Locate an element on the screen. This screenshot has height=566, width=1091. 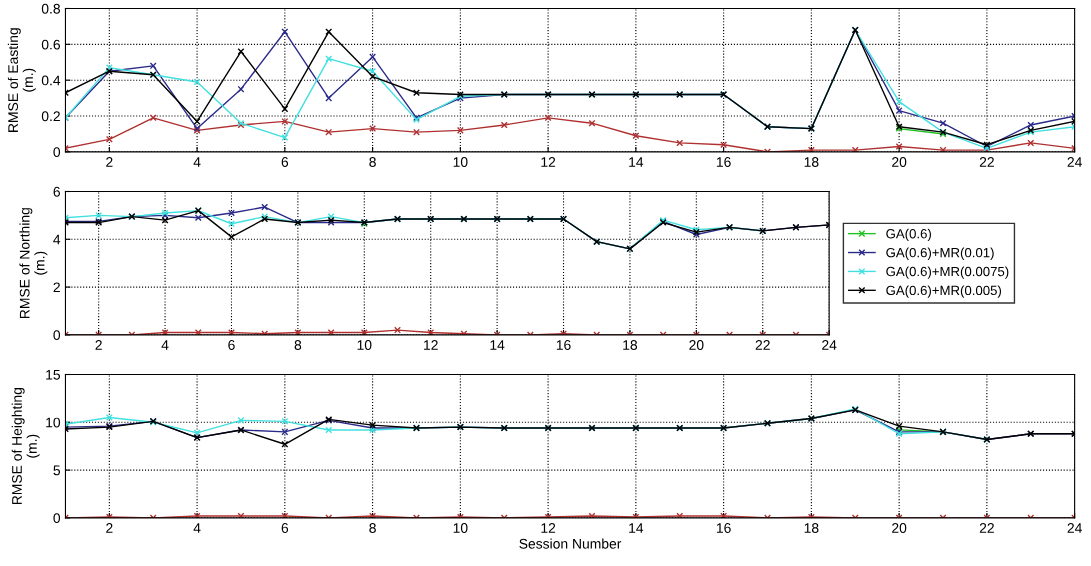
legend-label: GA(0.6)+MR(0.01) is located at coordinates (940, 253).